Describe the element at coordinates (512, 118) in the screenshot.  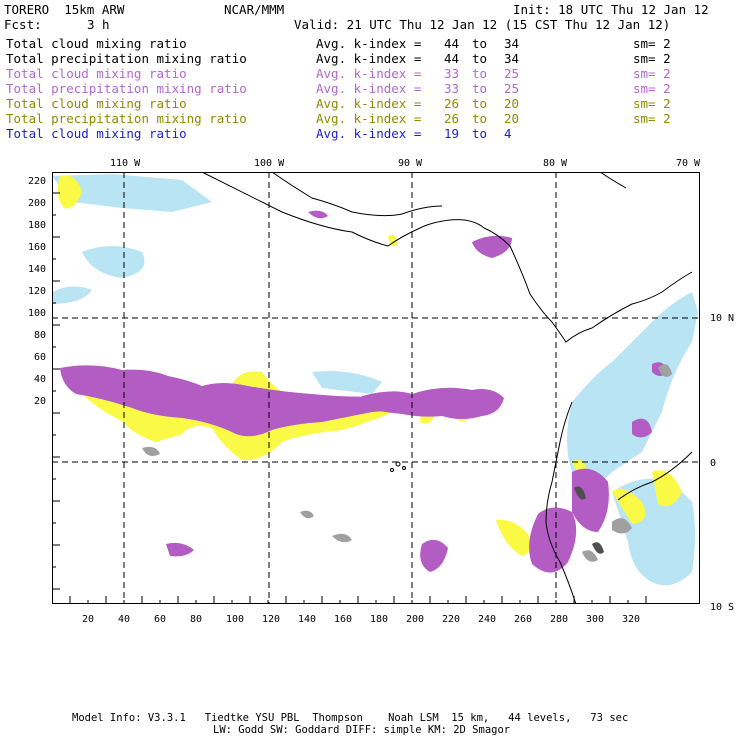
I see `legend-to-5: 20` at that location.